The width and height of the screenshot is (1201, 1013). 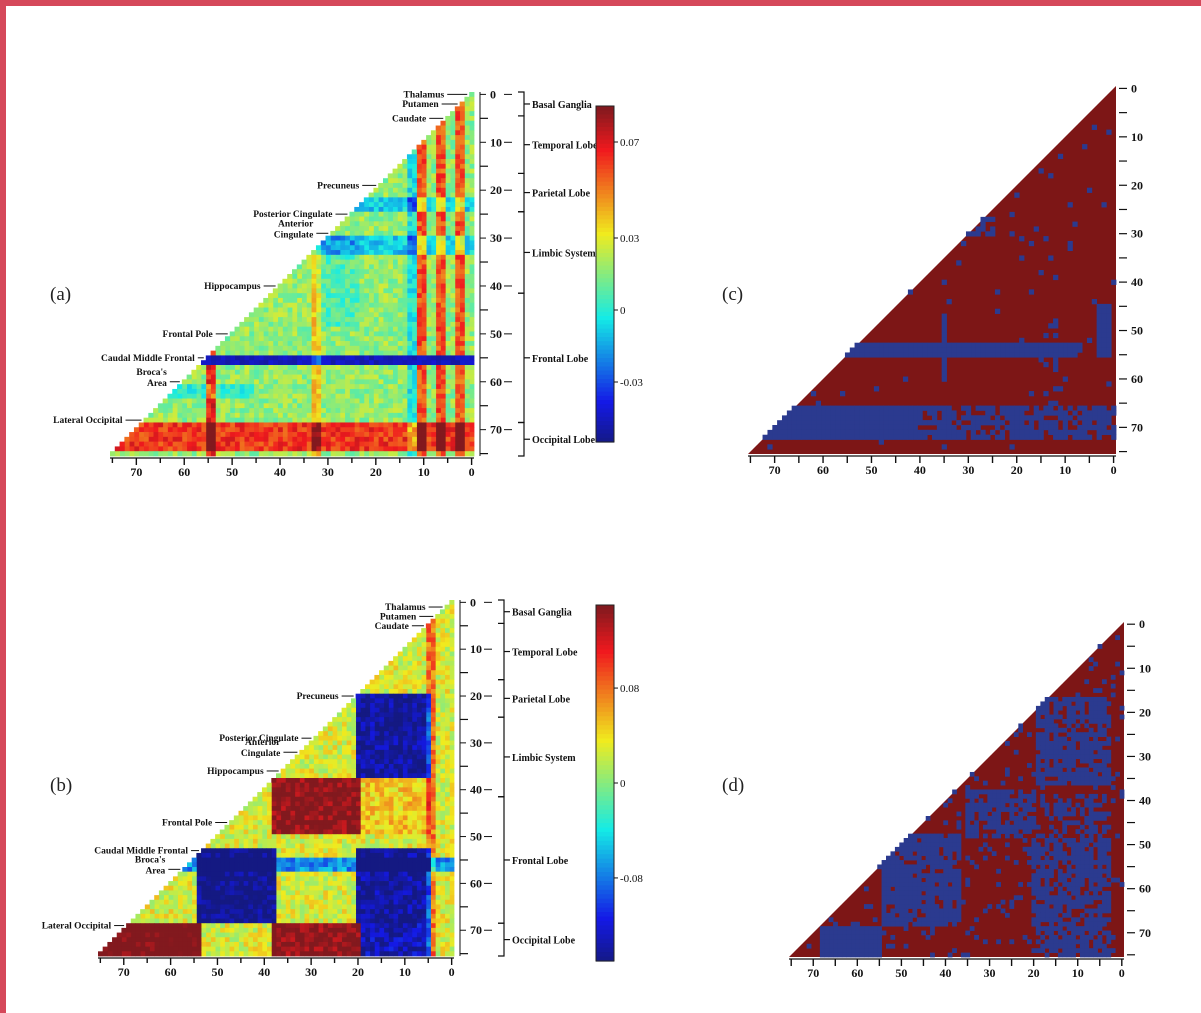 What do you see at coordinates (560, 359) in the screenshot?
I see `lobe-label: Frontal Lobe` at bounding box center [560, 359].